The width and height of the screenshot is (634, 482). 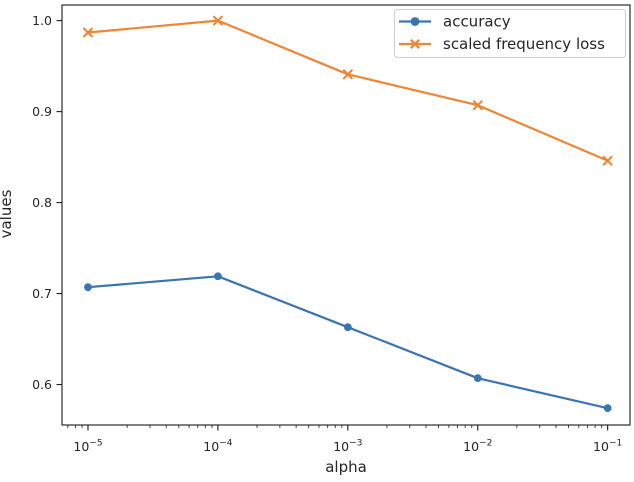 What do you see at coordinates (42, 293) in the screenshot?
I see `y-tick-label: 0.7` at bounding box center [42, 293].